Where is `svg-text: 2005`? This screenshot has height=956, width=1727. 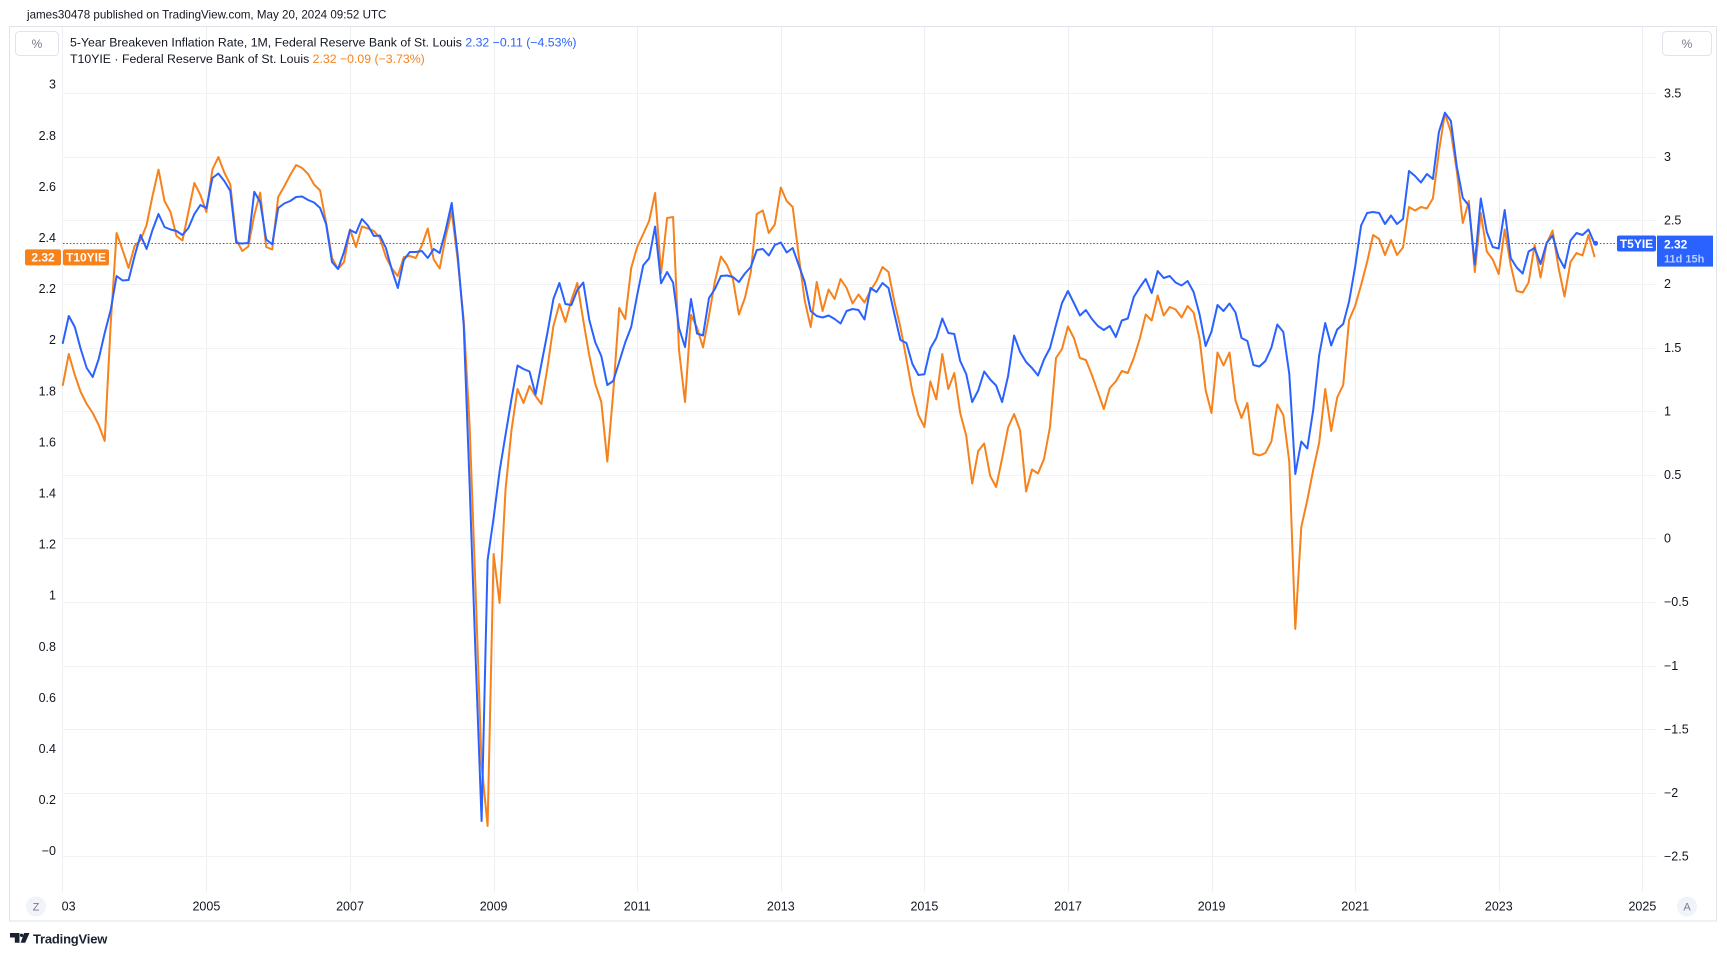
svg-text: 2005 is located at coordinates (206, 907).